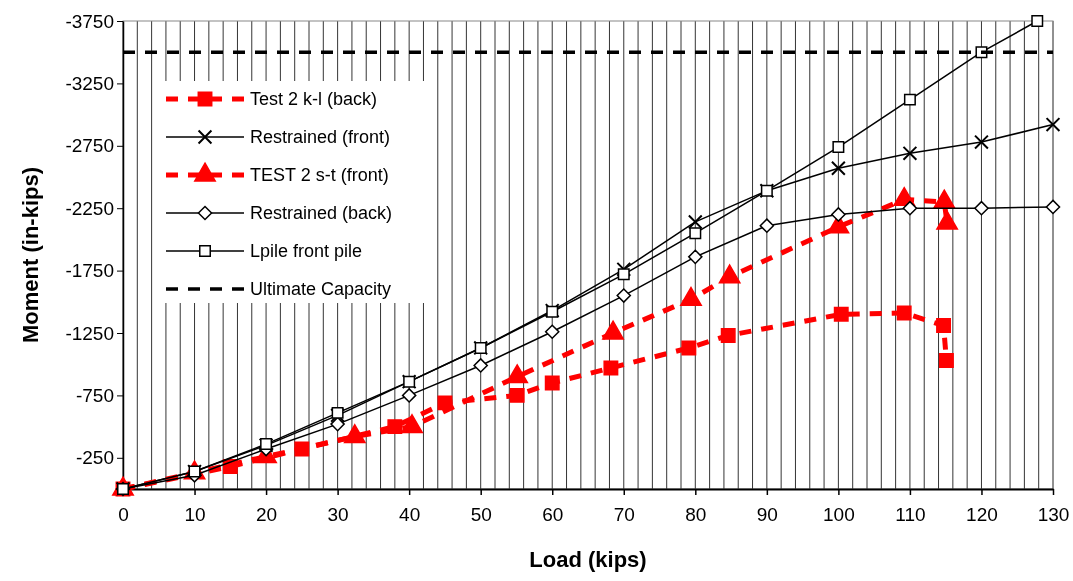 Image resolution: width=1073 pixels, height=581 pixels. I want to click on legend-label: Restrained (front), so click(320, 137).